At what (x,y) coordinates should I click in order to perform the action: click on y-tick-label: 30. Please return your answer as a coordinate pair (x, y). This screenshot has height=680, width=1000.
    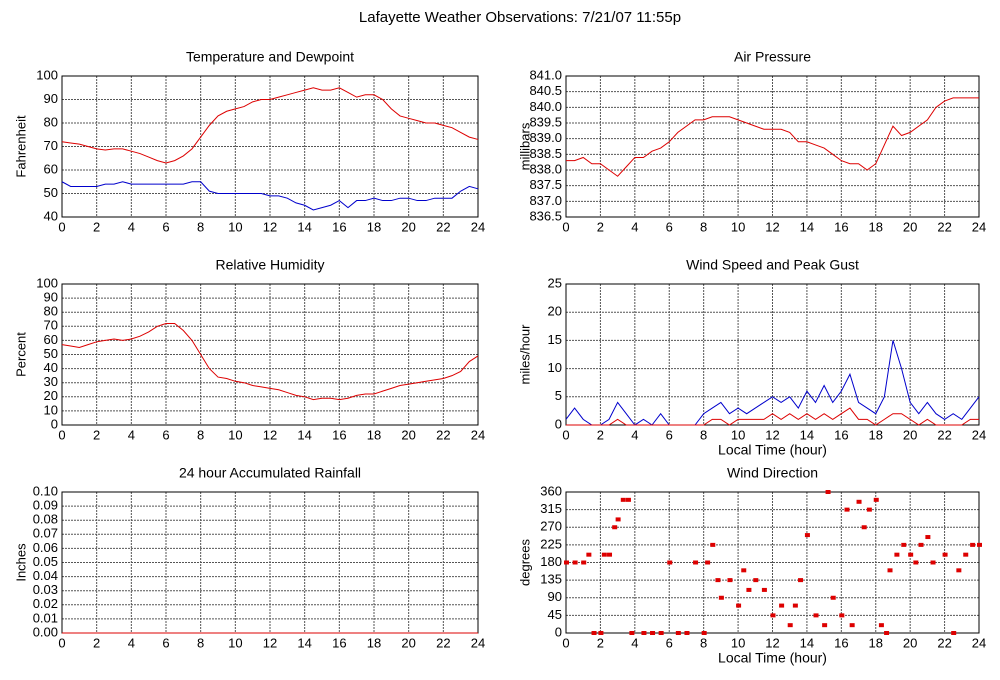
    Looking at the image, I should click on (51, 381).